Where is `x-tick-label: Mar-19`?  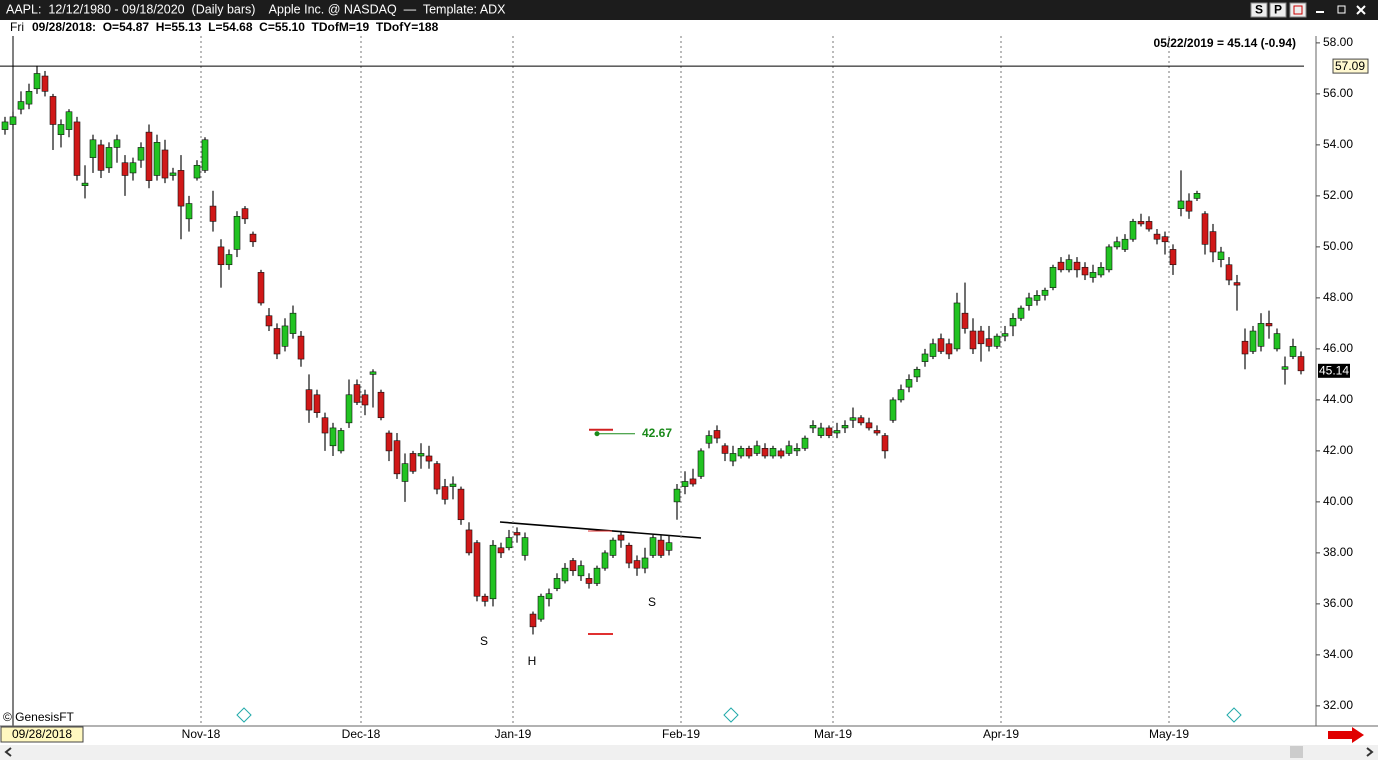 x-tick-label: Mar-19 is located at coordinates (833, 734).